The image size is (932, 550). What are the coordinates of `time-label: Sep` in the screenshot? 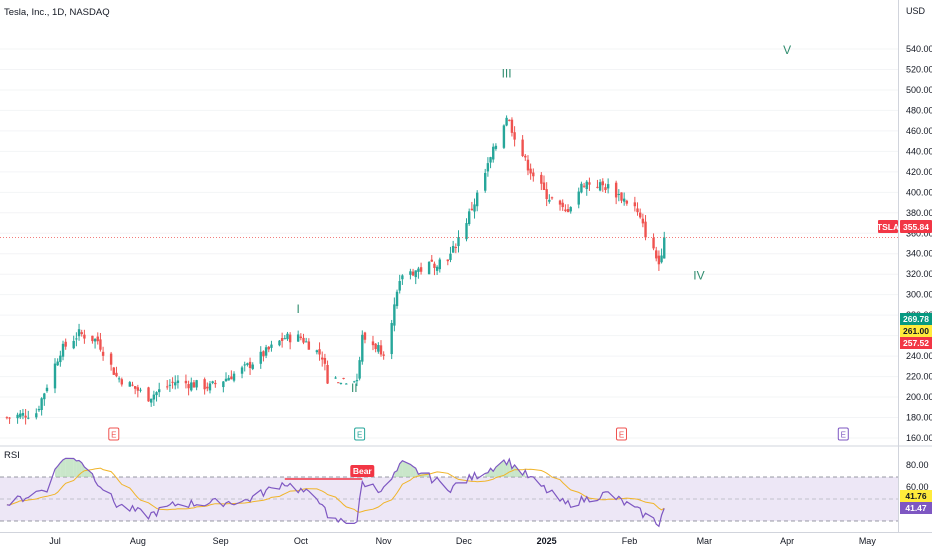 It's located at (221, 541).